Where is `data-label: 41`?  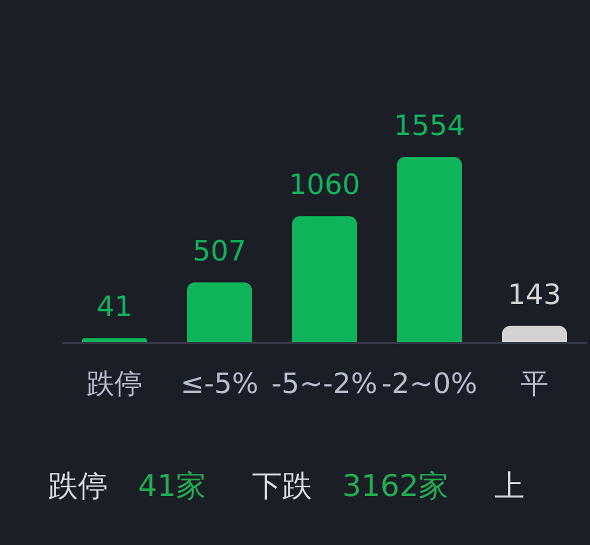 data-label: 41 is located at coordinates (114, 307).